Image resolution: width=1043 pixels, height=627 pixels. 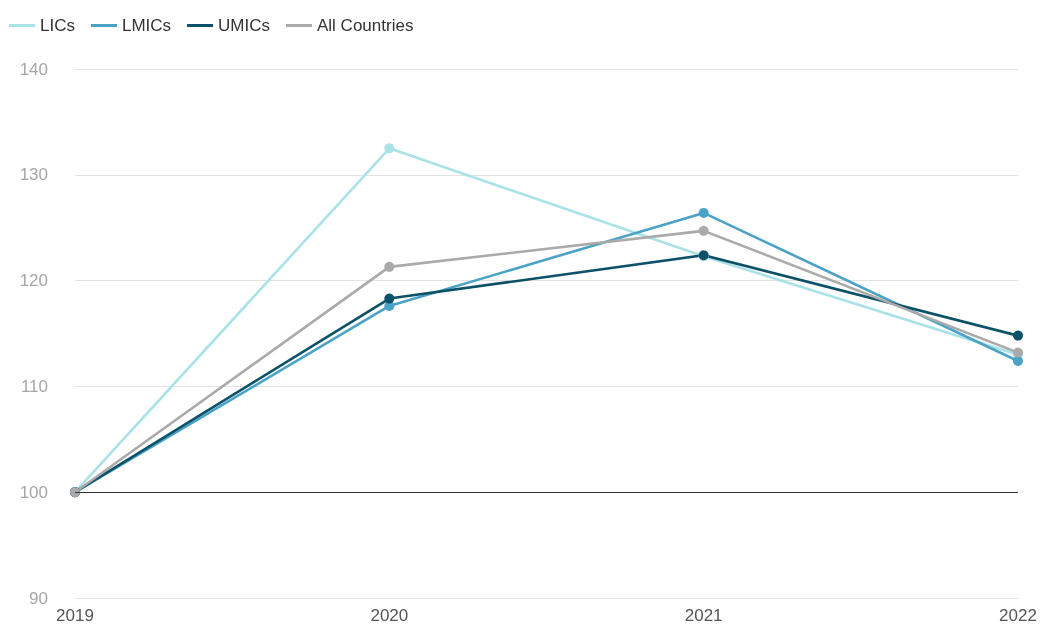 I want to click on x-tick-label: 2022, so click(x=1018, y=615).